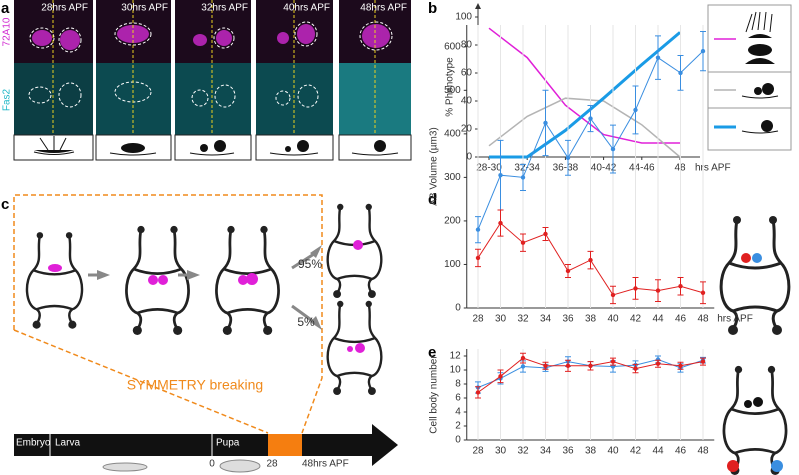 This screenshot has width=799, height=475. What do you see at coordinates (658, 451) in the screenshot?
I see `x-tick-label: 44` at bounding box center [658, 451].